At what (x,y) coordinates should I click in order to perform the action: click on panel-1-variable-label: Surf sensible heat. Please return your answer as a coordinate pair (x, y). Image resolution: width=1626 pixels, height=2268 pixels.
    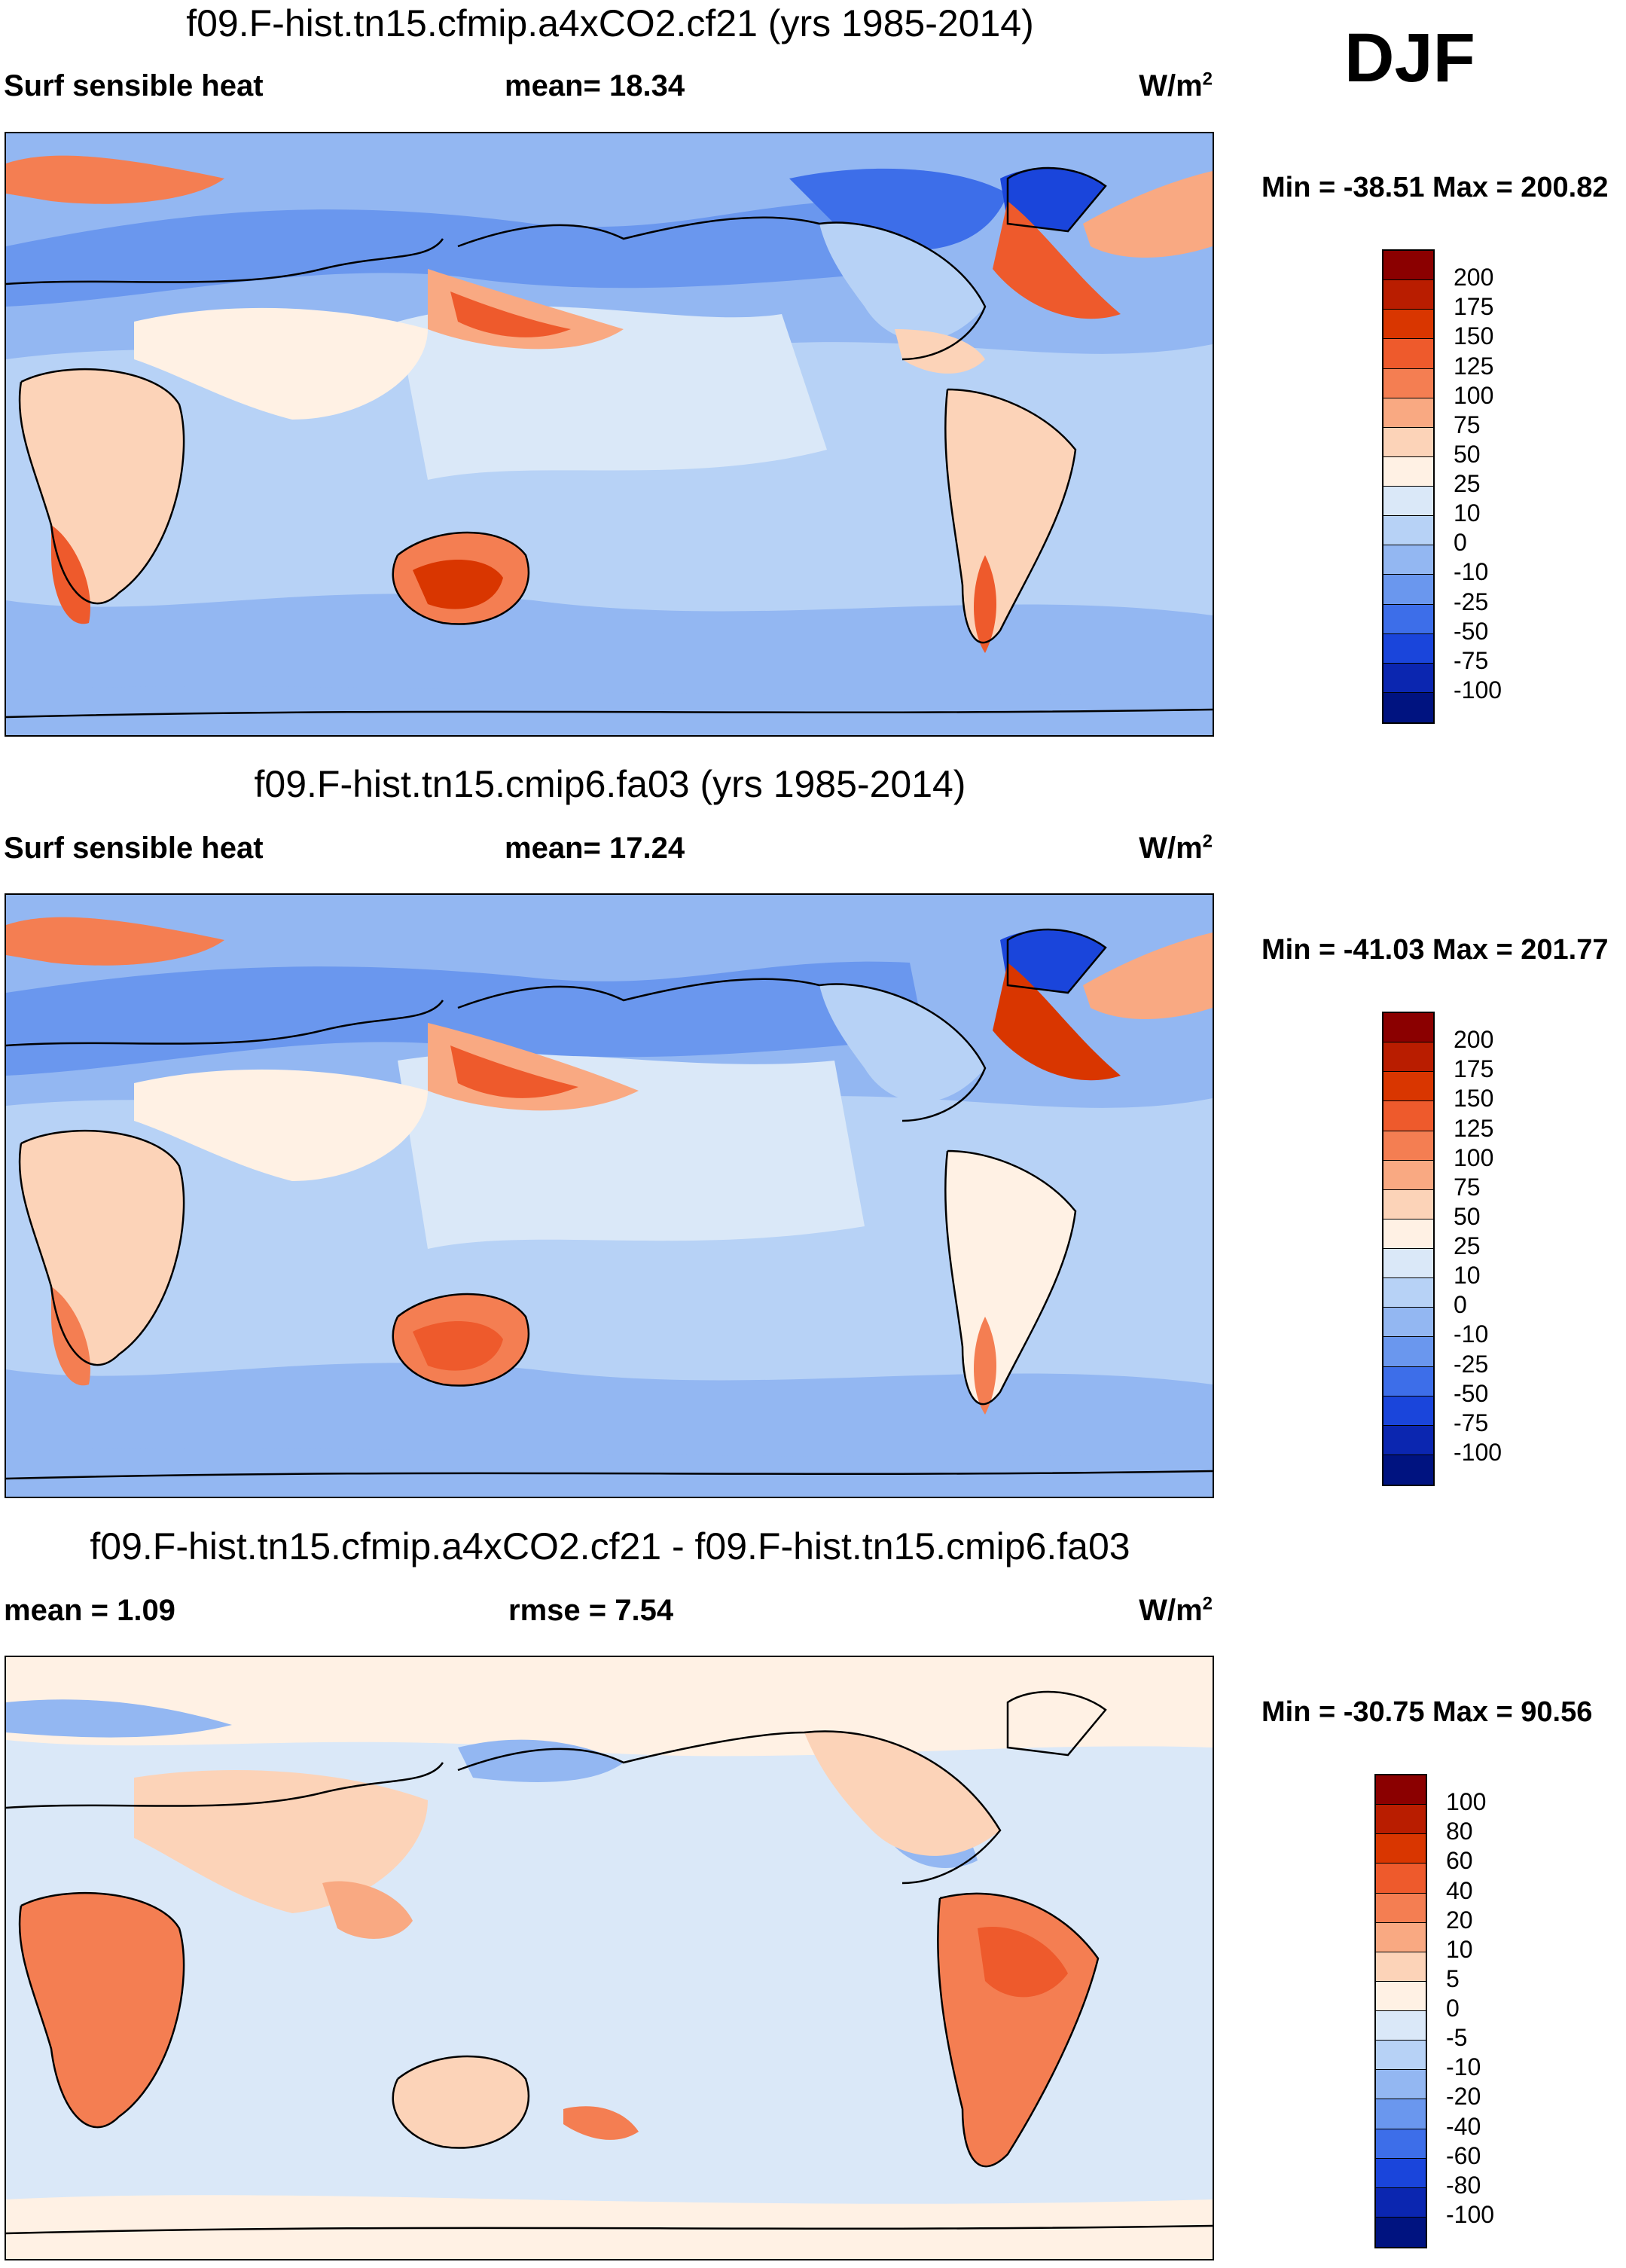
    Looking at the image, I should click on (134, 85).